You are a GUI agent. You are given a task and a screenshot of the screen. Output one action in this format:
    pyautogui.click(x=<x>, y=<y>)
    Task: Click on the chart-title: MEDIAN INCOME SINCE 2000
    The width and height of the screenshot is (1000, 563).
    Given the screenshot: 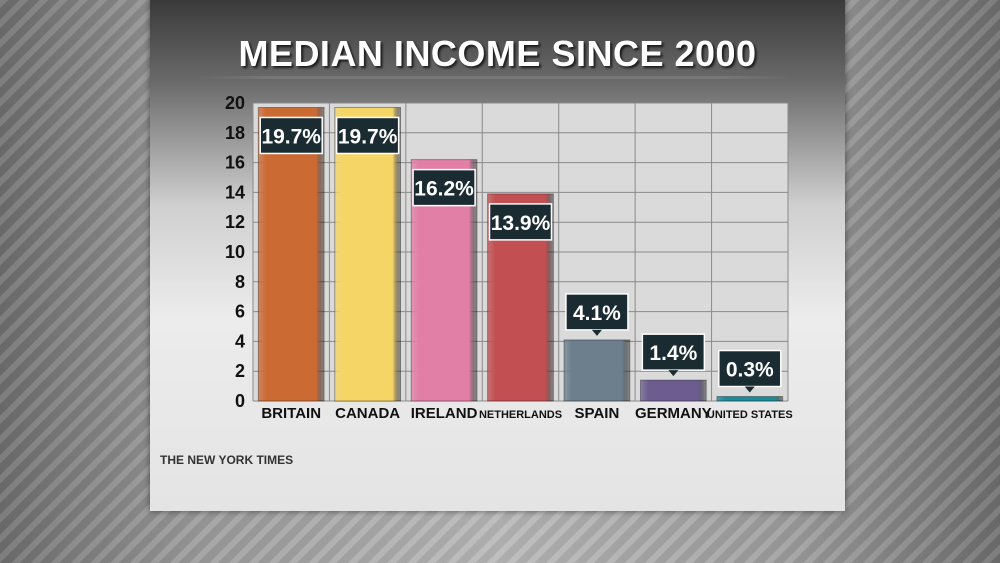 What is the action you would take?
    pyautogui.click(x=497, y=53)
    